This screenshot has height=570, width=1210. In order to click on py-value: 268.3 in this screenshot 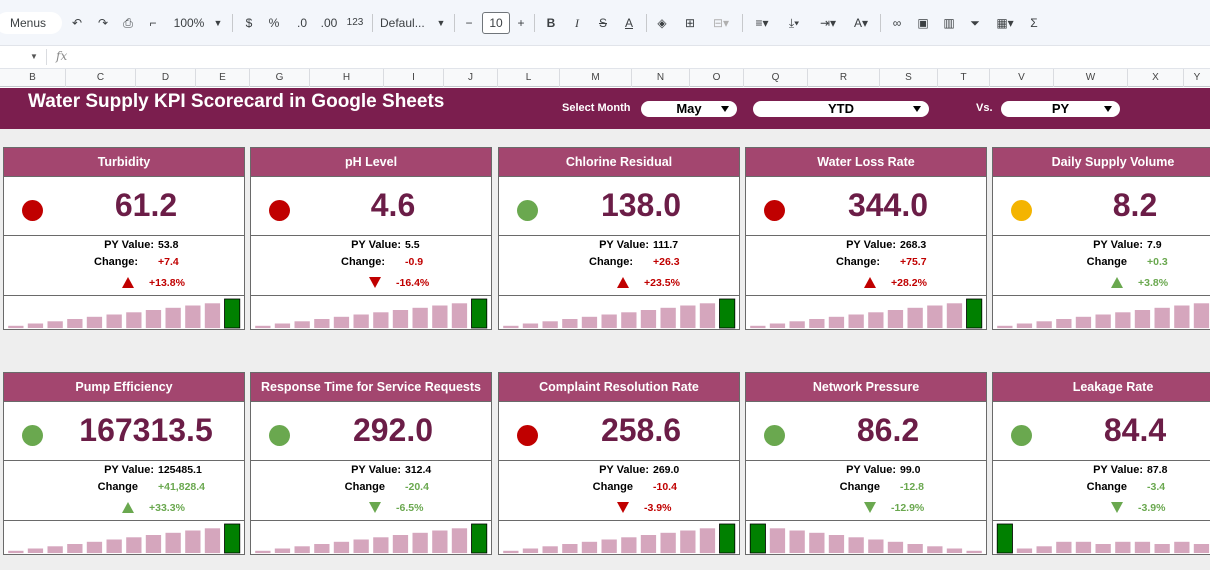, I will do `click(913, 245)`.